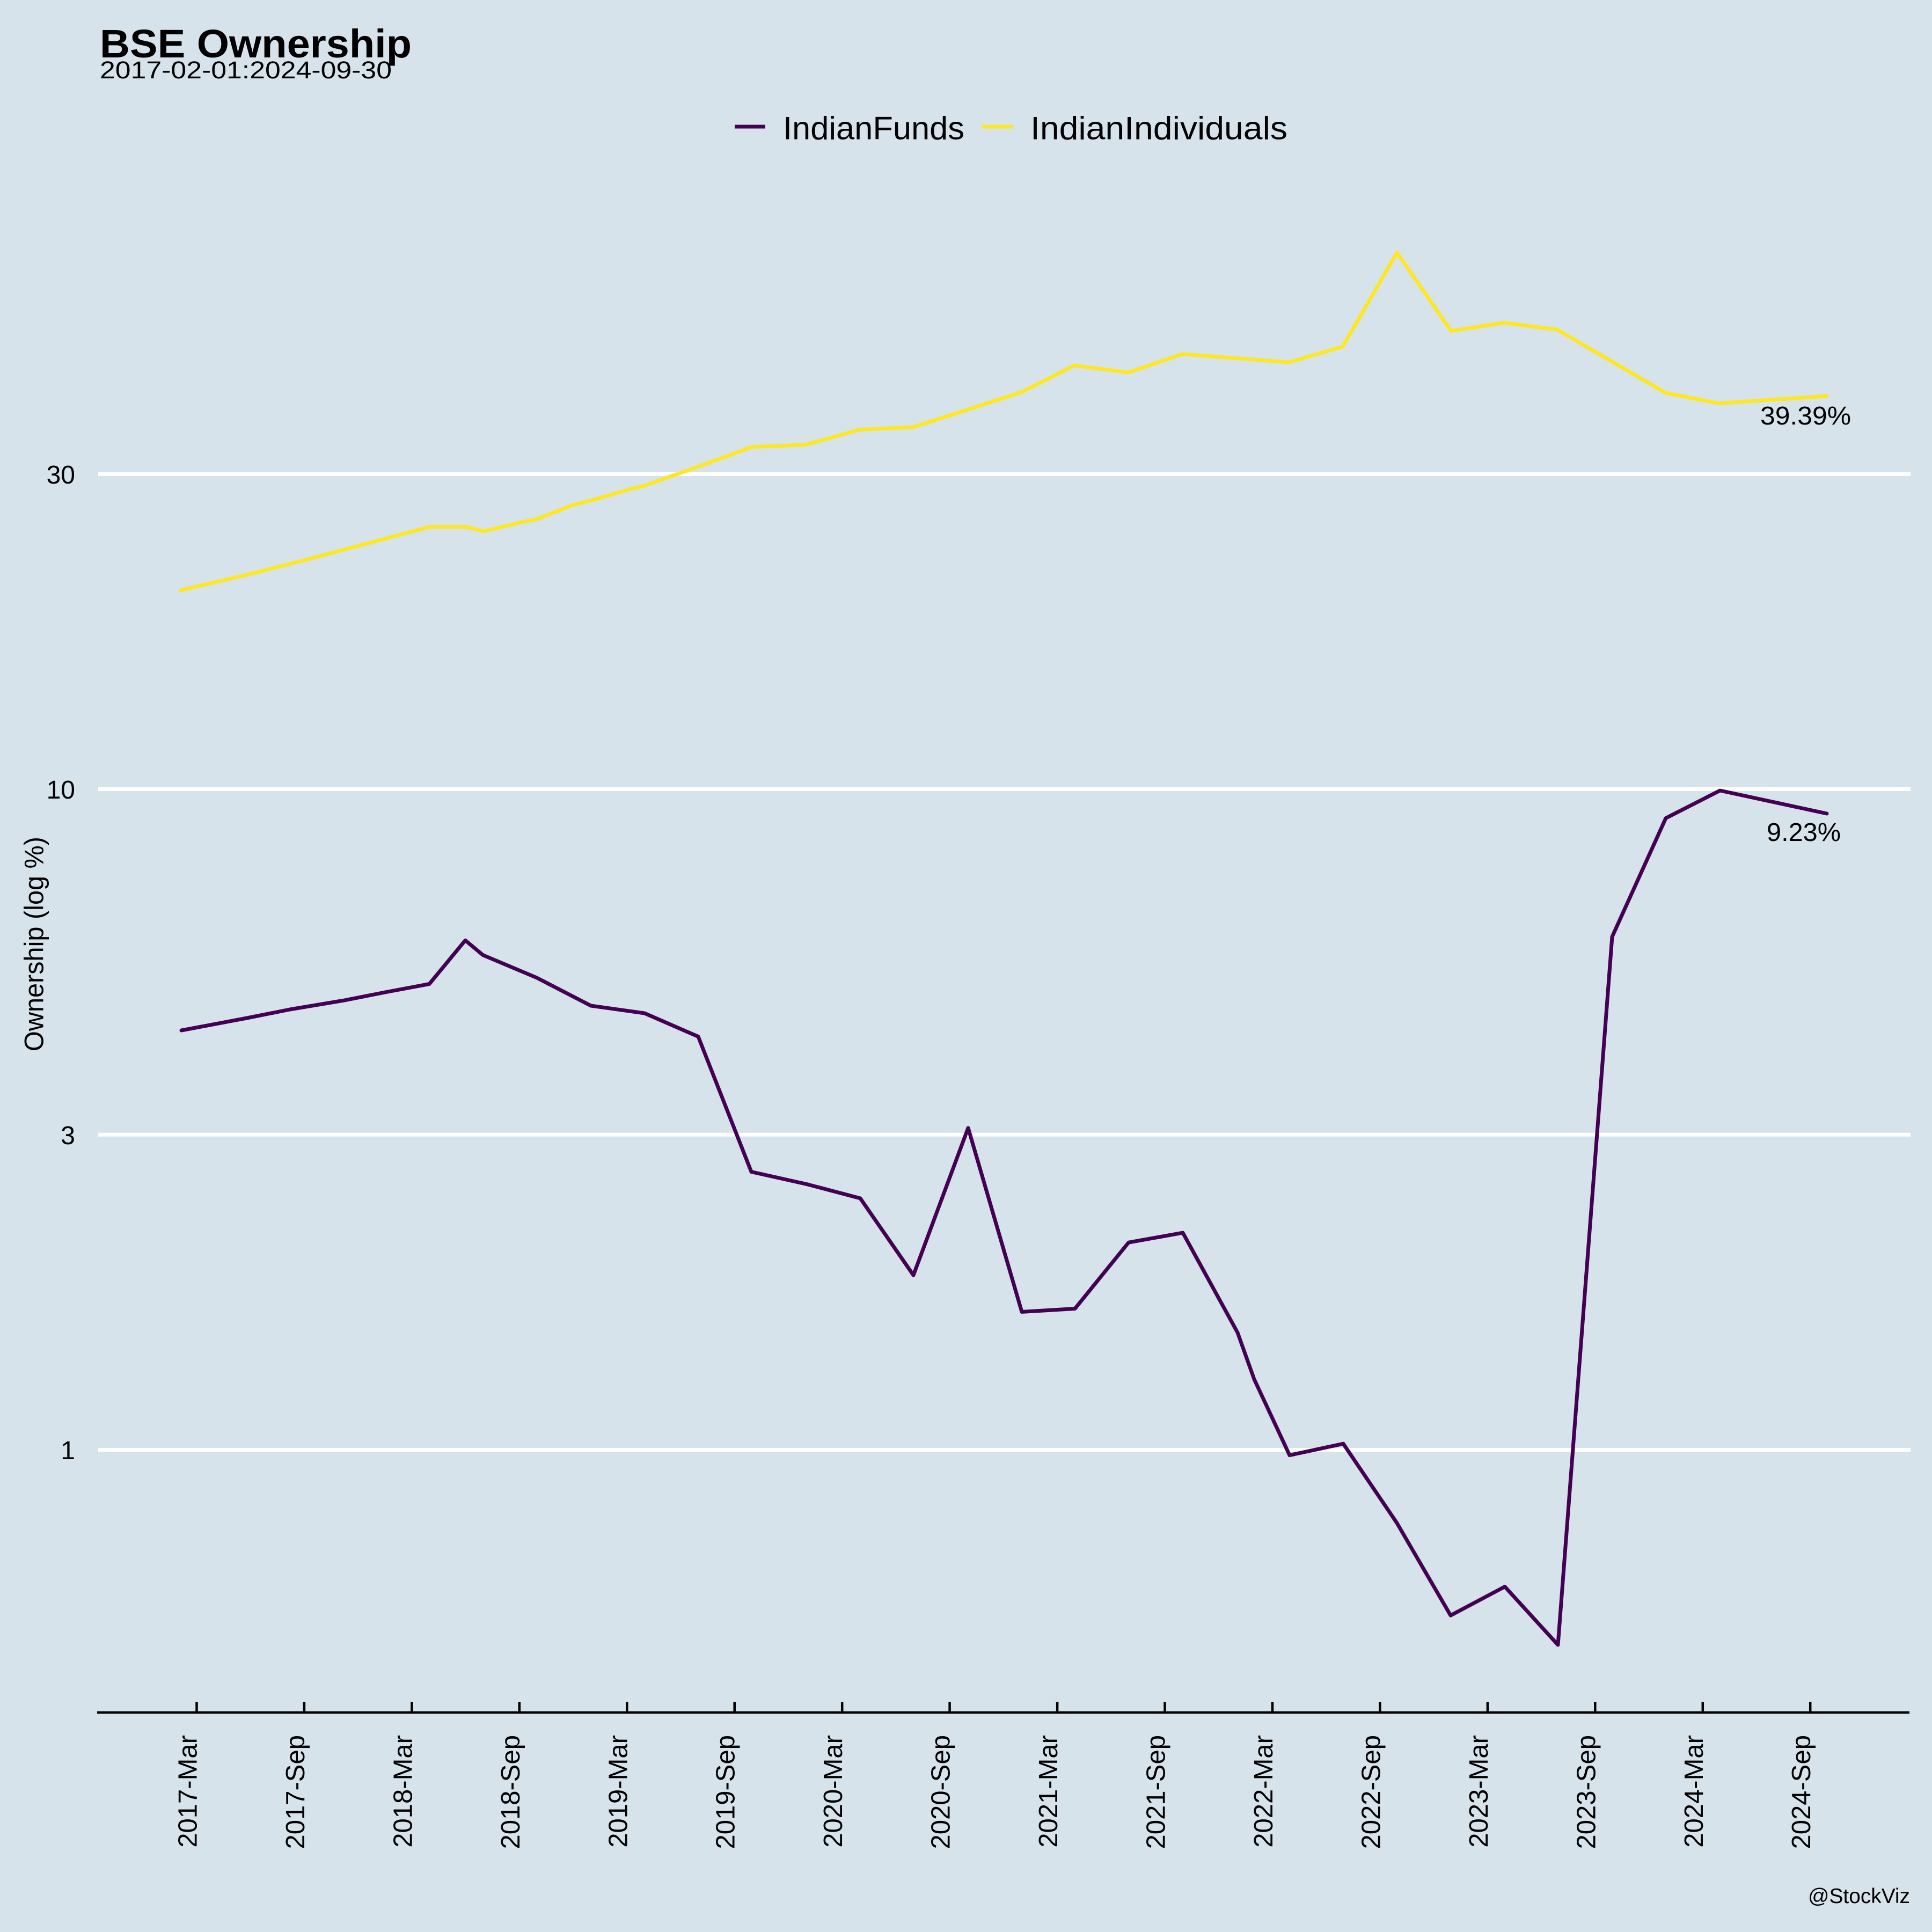 The image size is (1932, 1932). I want to click on svg-text: 2017-Mar, so click(188, 1791).